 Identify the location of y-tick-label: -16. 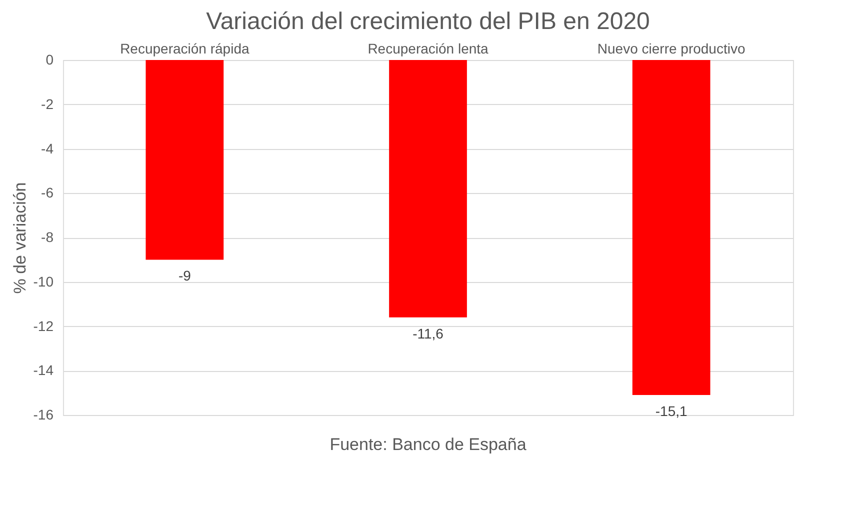
(43, 414).